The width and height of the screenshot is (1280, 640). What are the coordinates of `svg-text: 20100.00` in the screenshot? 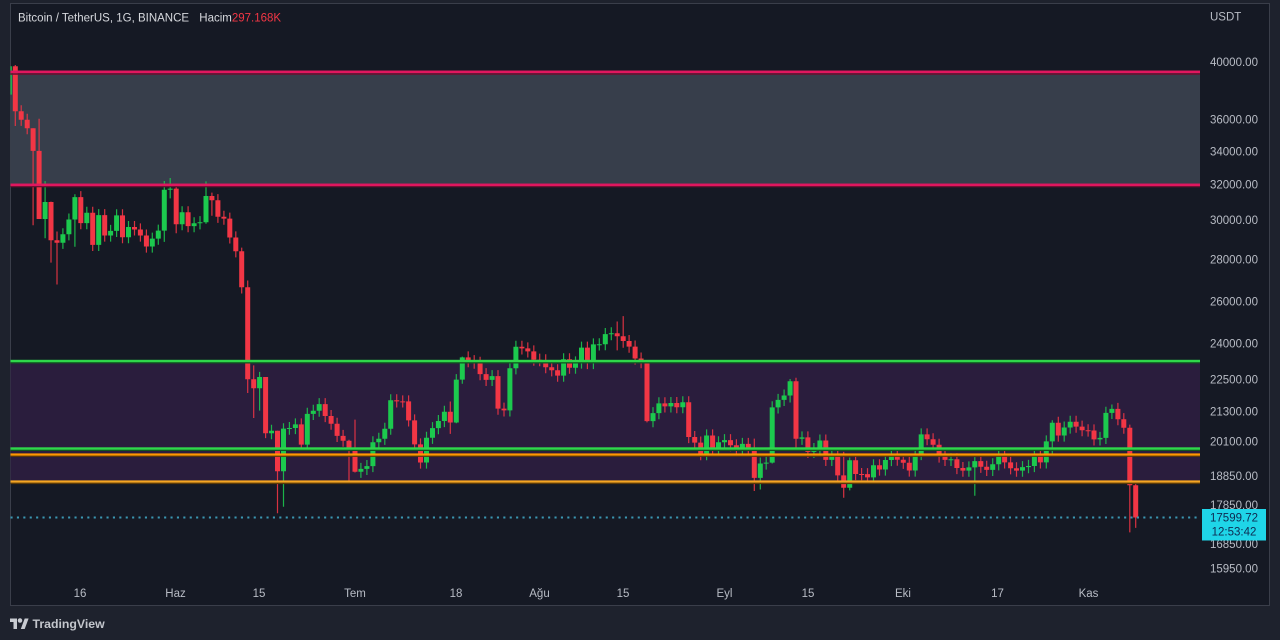 It's located at (1234, 443).